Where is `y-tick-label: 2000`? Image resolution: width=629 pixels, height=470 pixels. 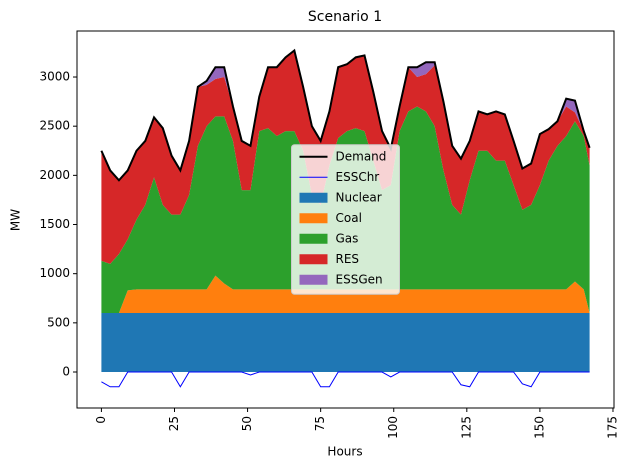
y-tick-label: 2000 is located at coordinates (54, 175).